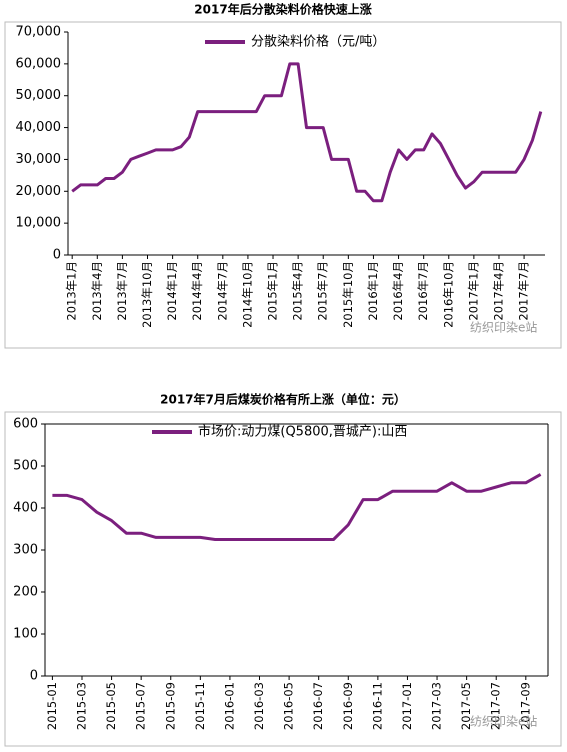 The image size is (567, 752). Describe the element at coordinates (197, 291) in the screenshot. I see `x-tick-label: 2014年4月` at that location.